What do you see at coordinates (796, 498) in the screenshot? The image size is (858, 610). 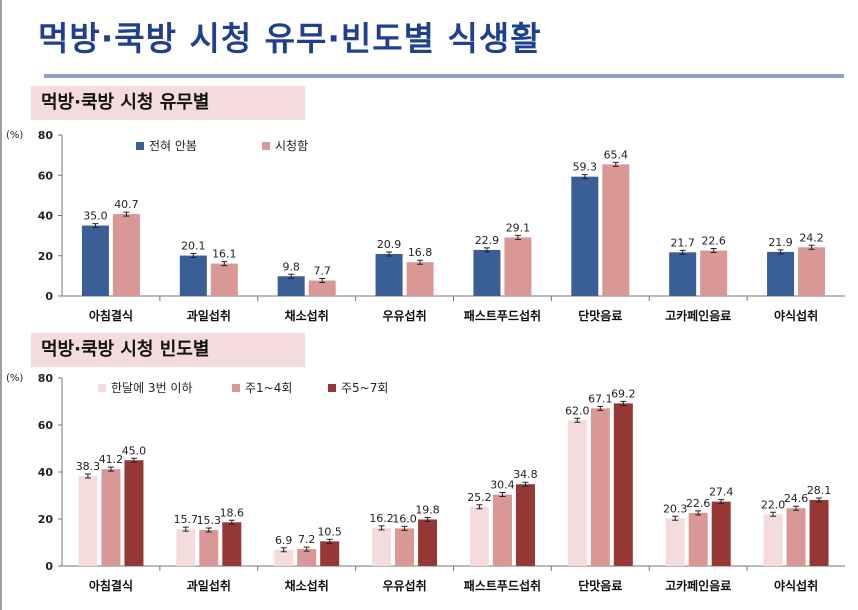 I see `data-label: 24.6` at bounding box center [796, 498].